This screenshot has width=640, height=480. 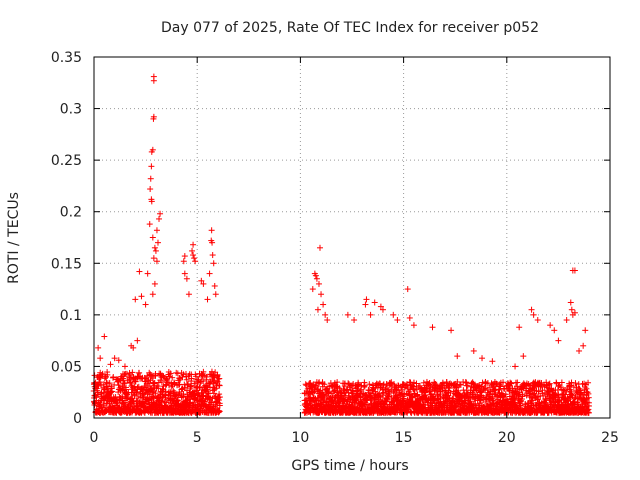 What do you see at coordinates (14, 238) in the screenshot?
I see `y-axis-label: ROTI / TECUs` at bounding box center [14, 238].